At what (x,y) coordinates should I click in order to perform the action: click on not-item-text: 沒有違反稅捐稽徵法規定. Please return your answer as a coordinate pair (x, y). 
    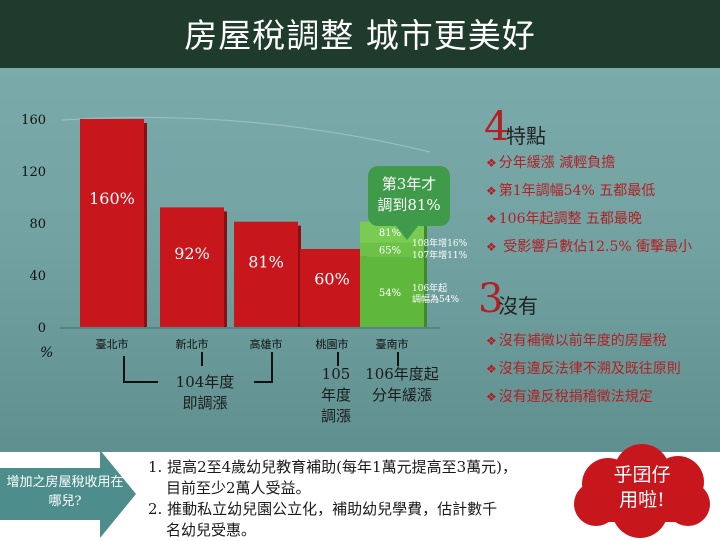
    Looking at the image, I should click on (575, 397).